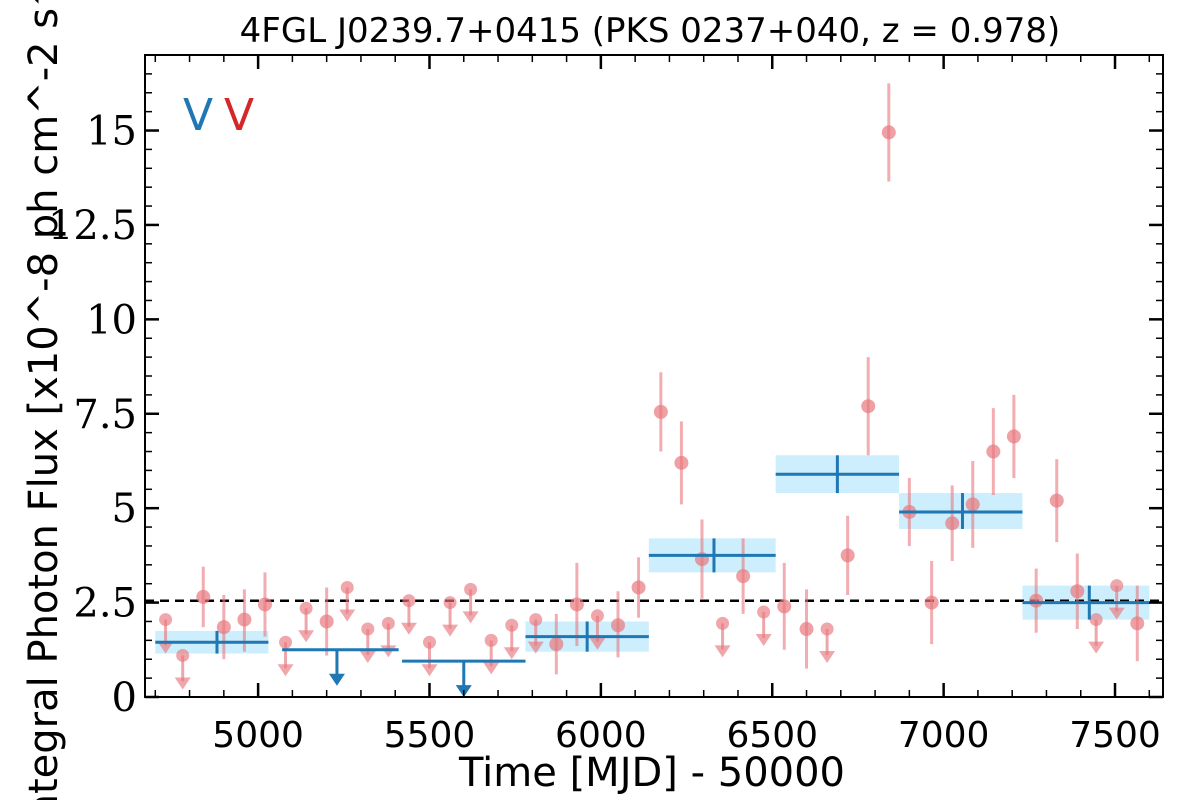 This screenshot has width=1200, height=800. Describe the element at coordinates (92, 226) in the screenshot. I see `y-tick-label: 12.5` at that location.